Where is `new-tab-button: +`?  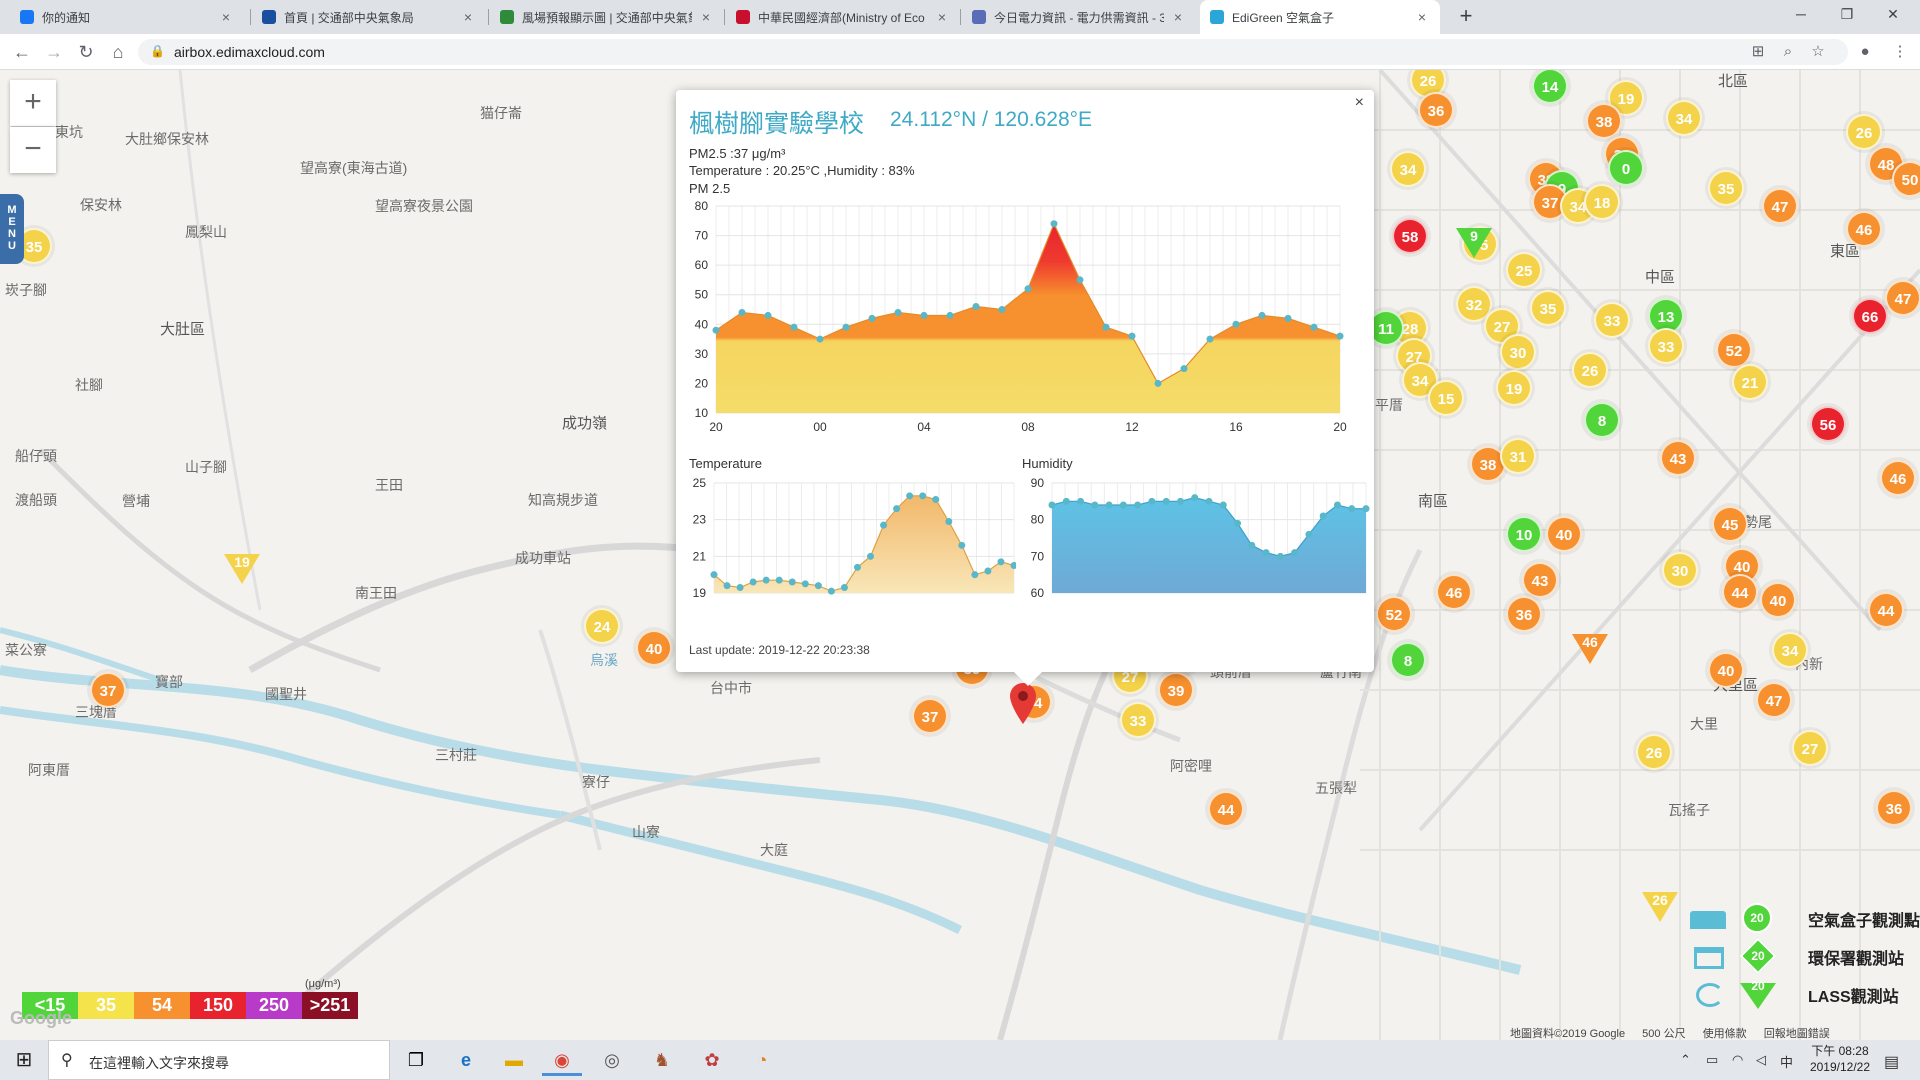 new-tab-button: + is located at coordinates (1466, 15).